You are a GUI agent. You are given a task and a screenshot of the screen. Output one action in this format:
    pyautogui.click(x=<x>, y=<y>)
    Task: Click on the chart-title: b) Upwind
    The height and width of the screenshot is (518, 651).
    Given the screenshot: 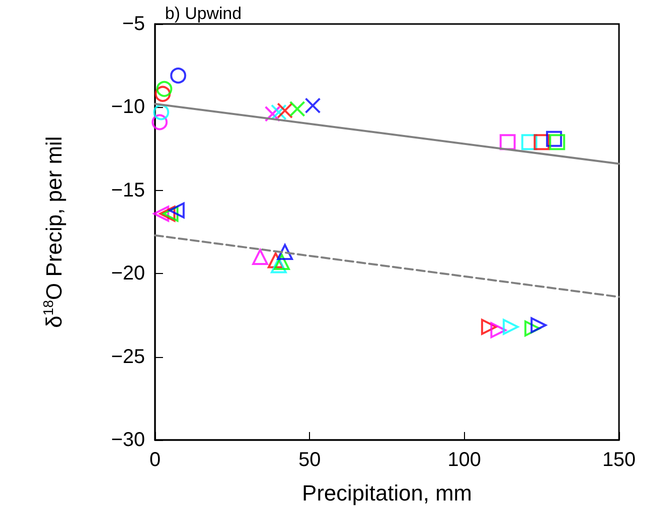 What is the action you would take?
    pyautogui.click(x=203, y=13)
    